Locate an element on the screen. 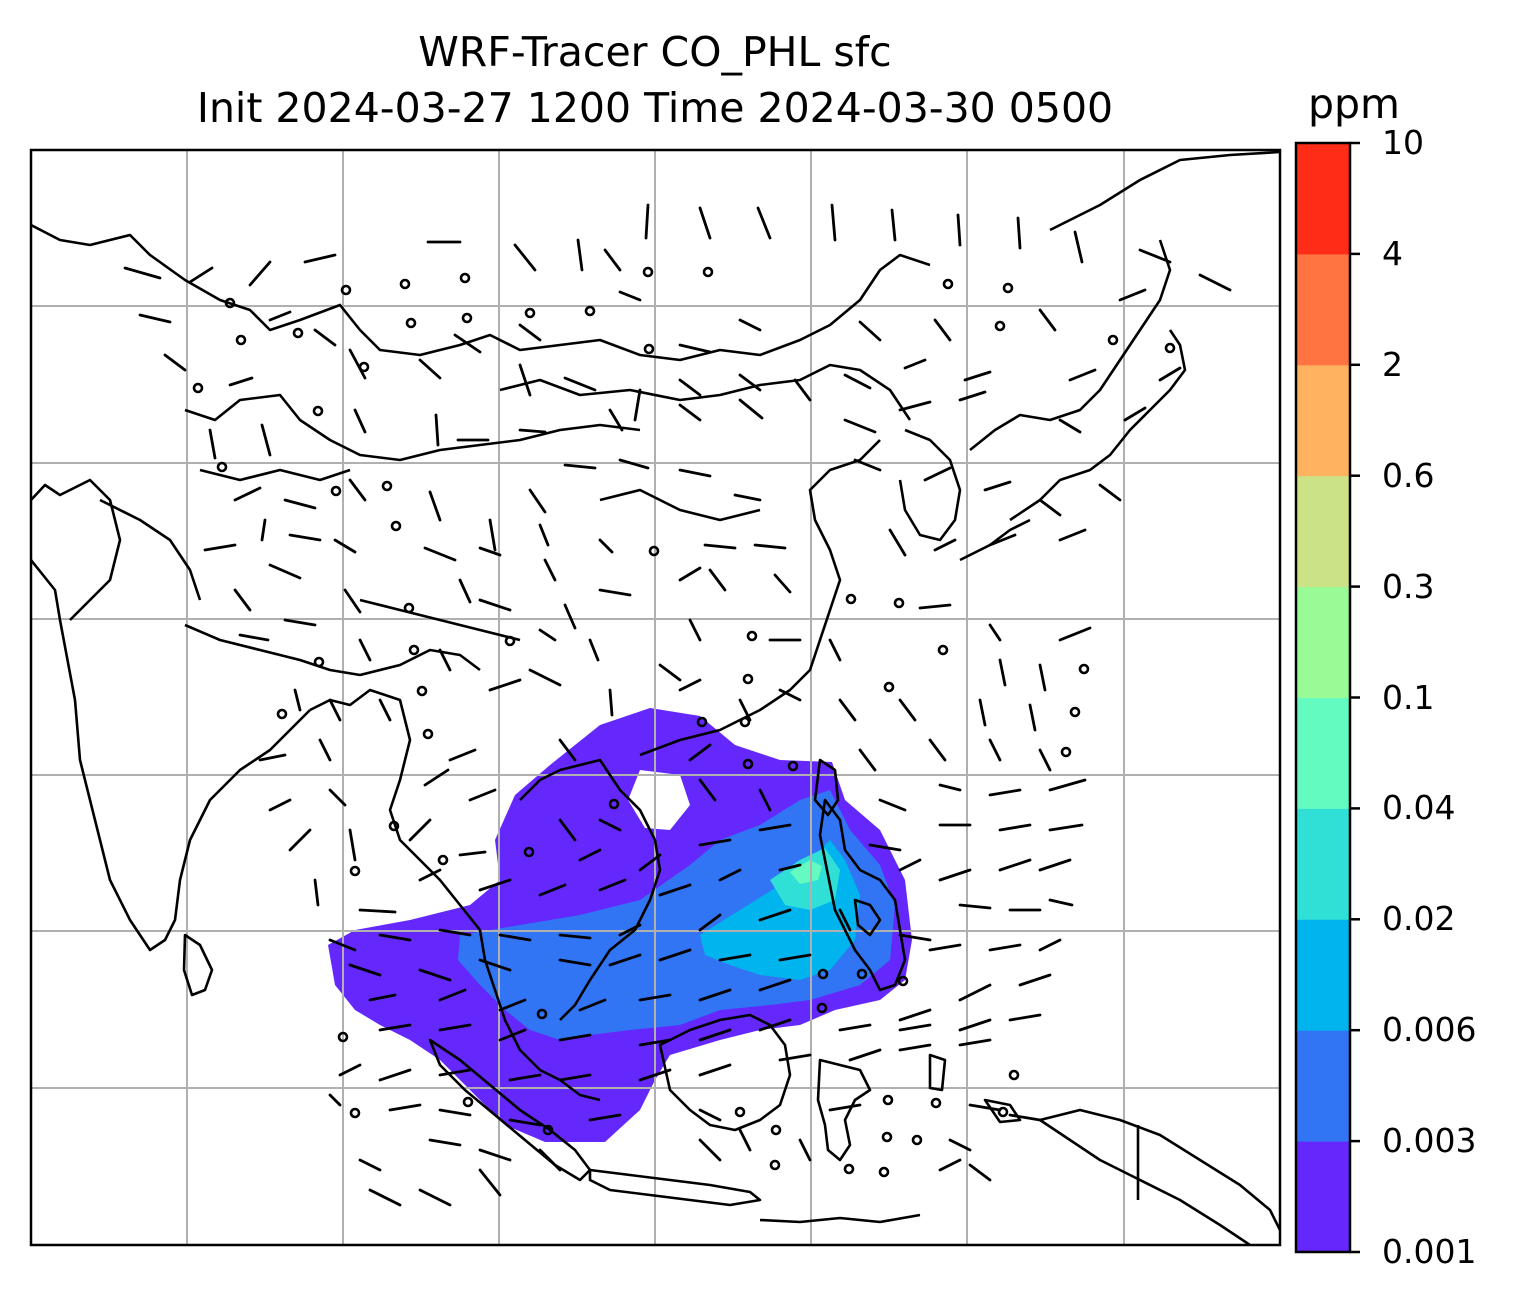 The image size is (1528, 1306). colorbar-tick-label: 10 is located at coordinates (1403, 142).